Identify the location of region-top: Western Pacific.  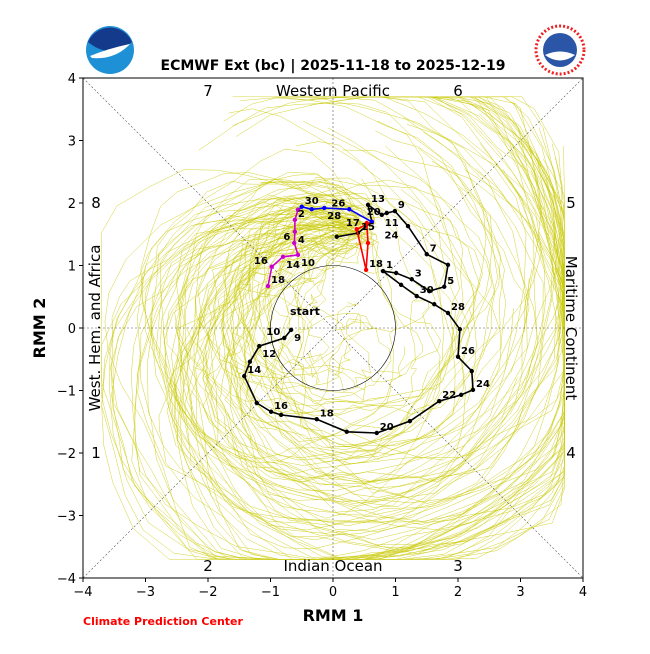
(333, 91).